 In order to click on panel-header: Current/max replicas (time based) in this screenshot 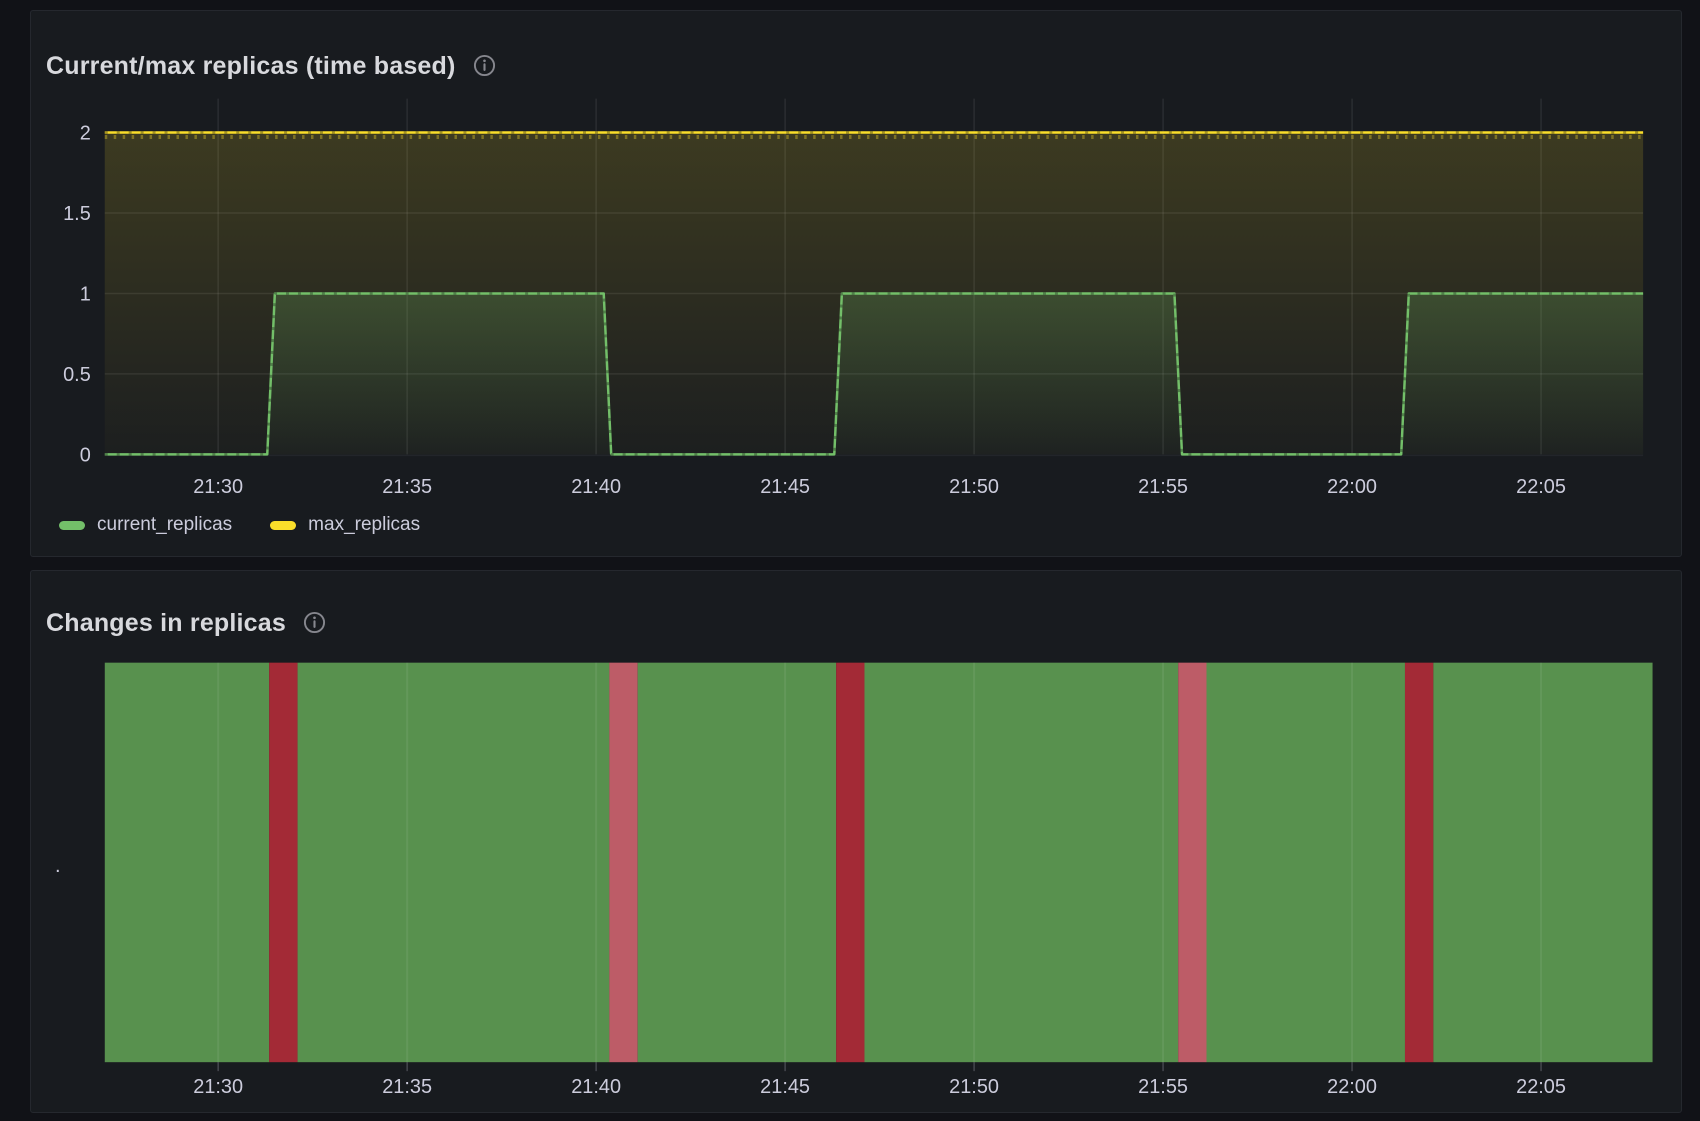, I will do `click(271, 66)`.